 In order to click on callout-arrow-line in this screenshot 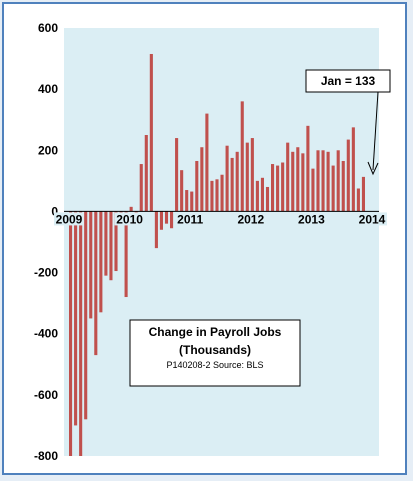, I will do `click(375, 131)`.